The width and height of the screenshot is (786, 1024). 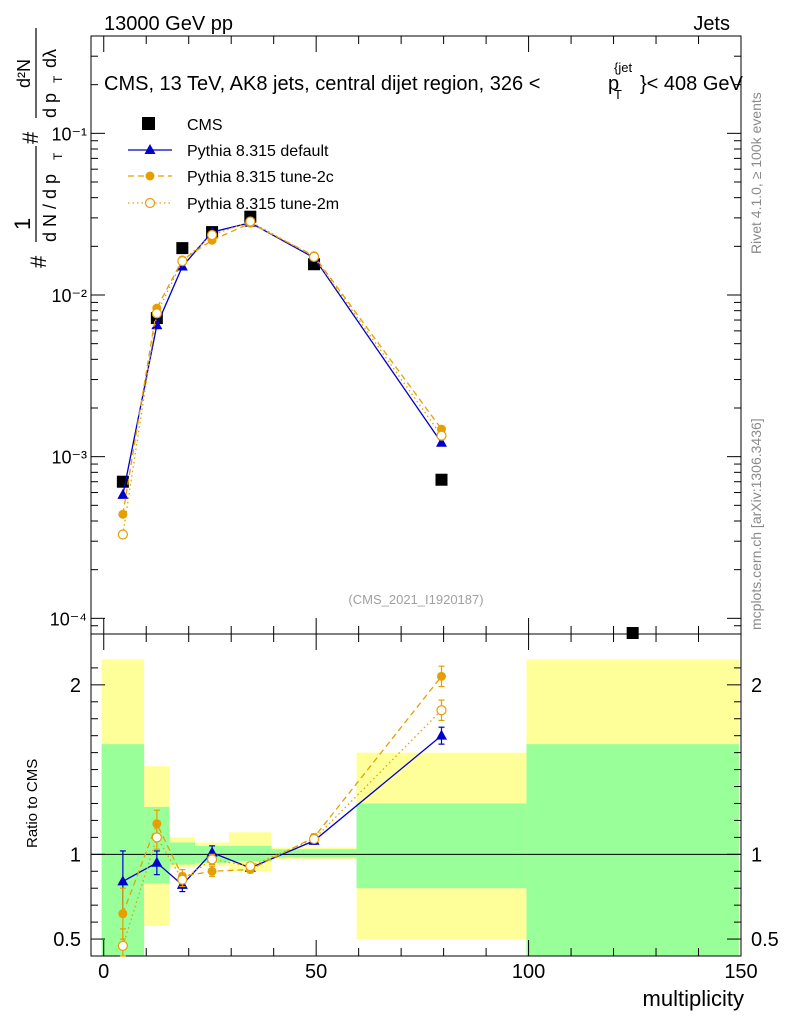 I want to click on legend-default-marker, so click(x=150, y=149).